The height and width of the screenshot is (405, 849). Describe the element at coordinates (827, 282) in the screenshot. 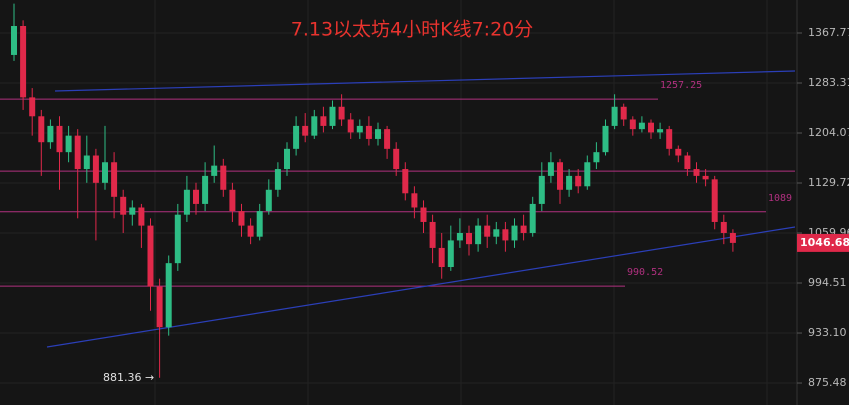

I see `y-tick-label: 994.51` at that location.